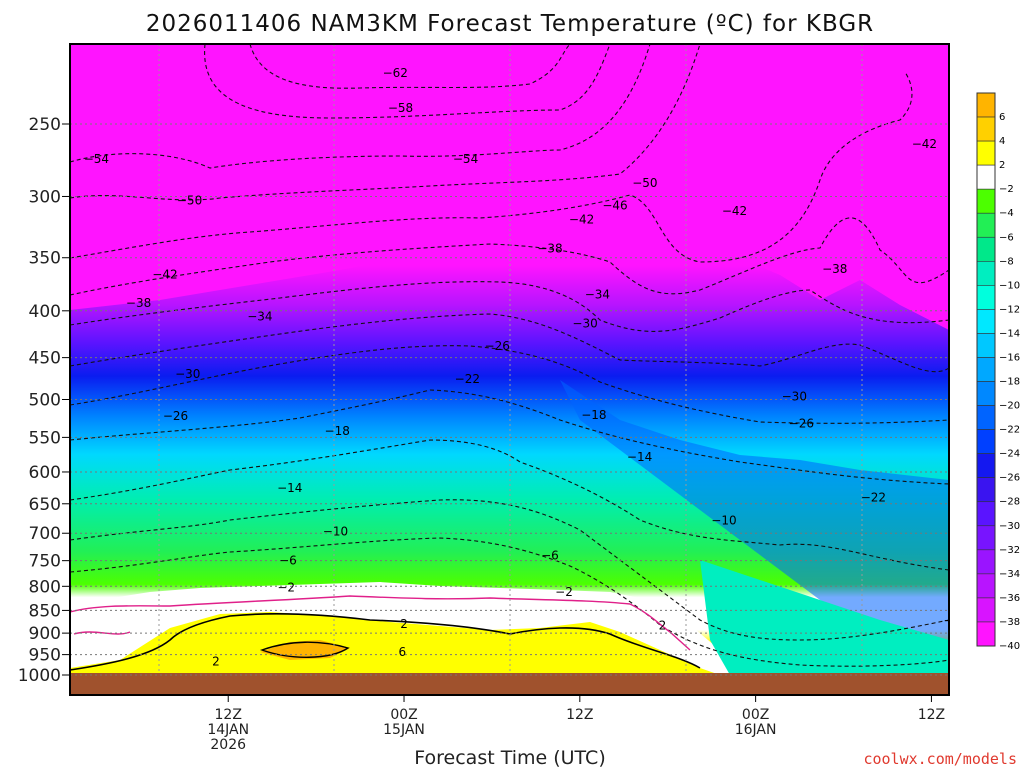  Describe the element at coordinates (45, 473) in the screenshot. I see `y-tick-label: 600` at that location.